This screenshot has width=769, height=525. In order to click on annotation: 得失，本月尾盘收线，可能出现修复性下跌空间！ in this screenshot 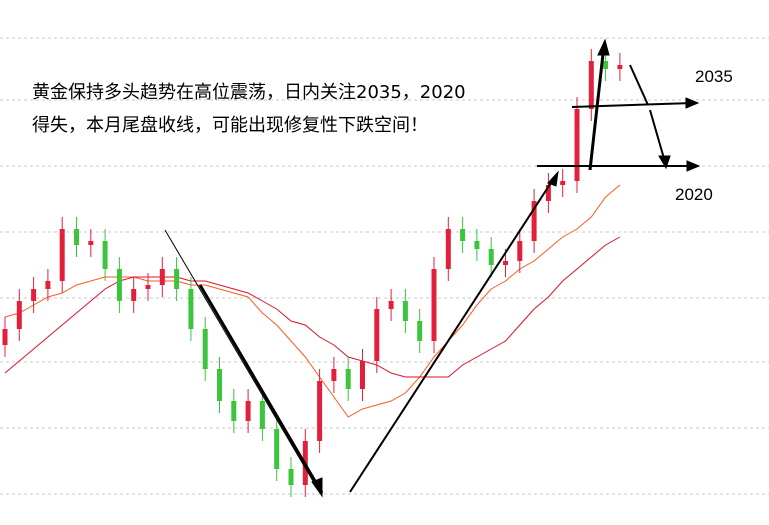, I will do `click(230, 125)`.